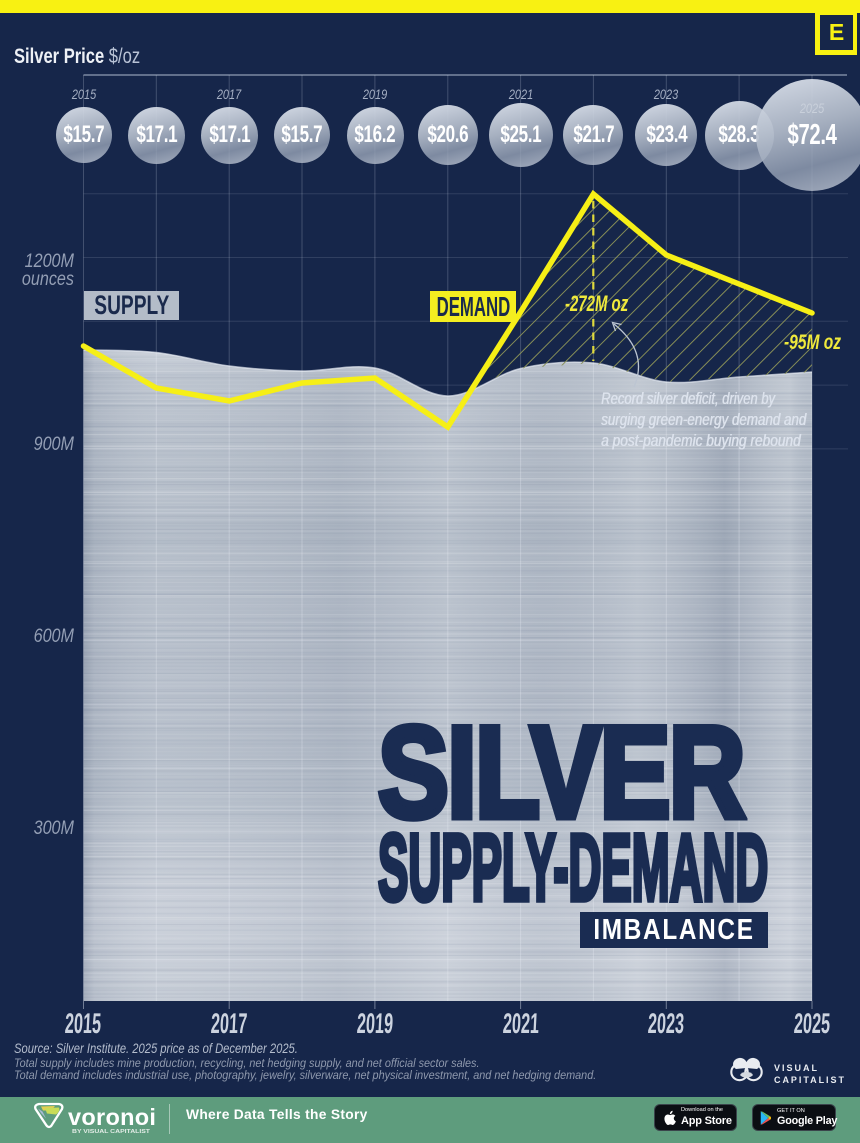 This screenshot has width=860, height=1143. What do you see at coordinates (796, 1068) in the screenshot?
I see `svg-text: VISUAL` at bounding box center [796, 1068].